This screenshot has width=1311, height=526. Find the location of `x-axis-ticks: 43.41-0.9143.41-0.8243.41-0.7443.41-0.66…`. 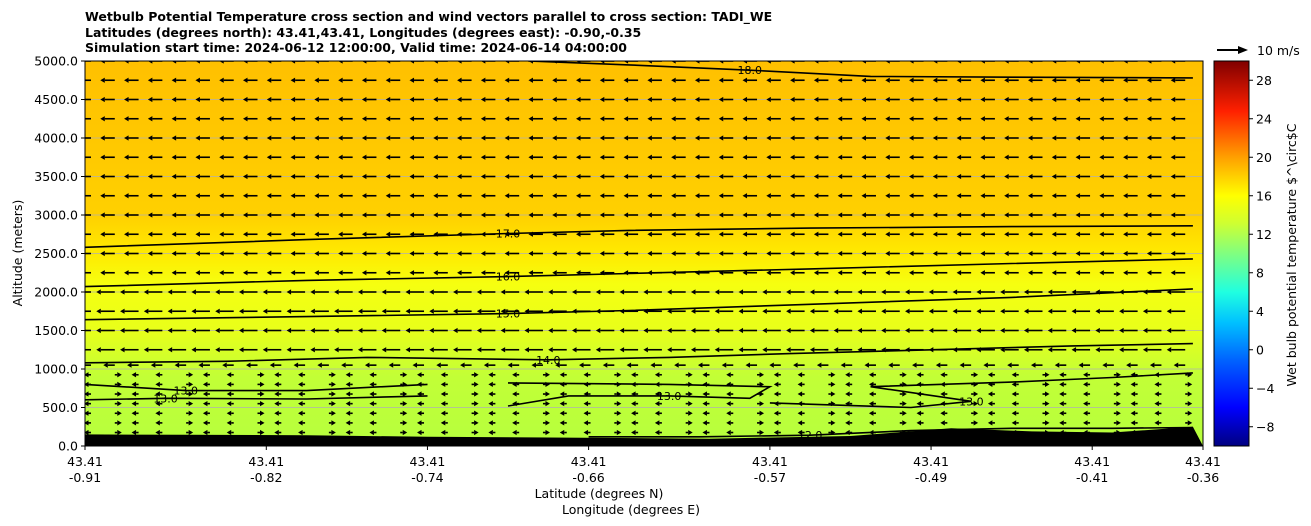

x-axis-ticks: 43.41-0.9143.41-0.8243.41-0.7443.41-0.66… is located at coordinates (644, 465).